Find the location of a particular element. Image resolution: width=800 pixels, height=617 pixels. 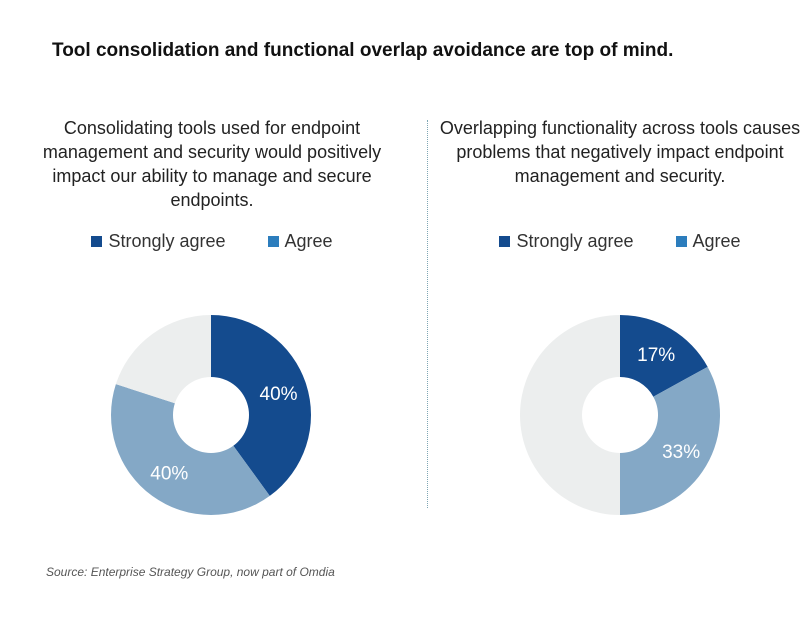

panel-divider is located at coordinates (427, 314).